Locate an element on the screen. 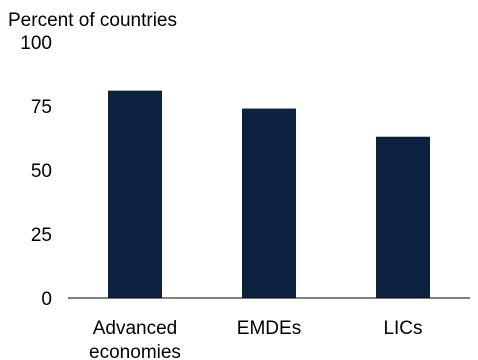 The width and height of the screenshot is (478, 360). x-tick-label: EMDEs is located at coordinates (269, 328).